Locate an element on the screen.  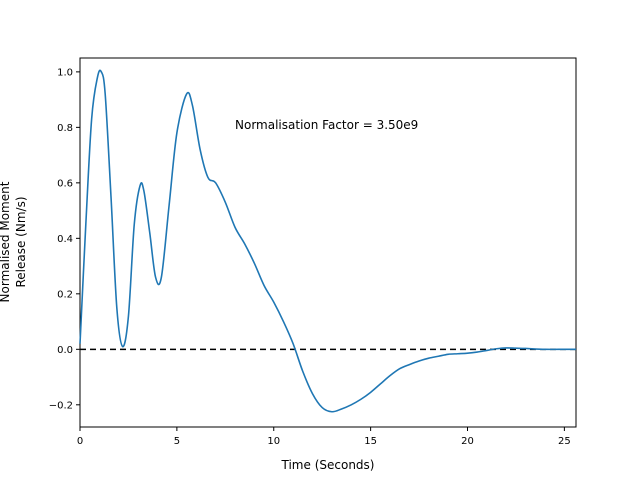
x-tick-label: 15 is located at coordinates (370, 441).